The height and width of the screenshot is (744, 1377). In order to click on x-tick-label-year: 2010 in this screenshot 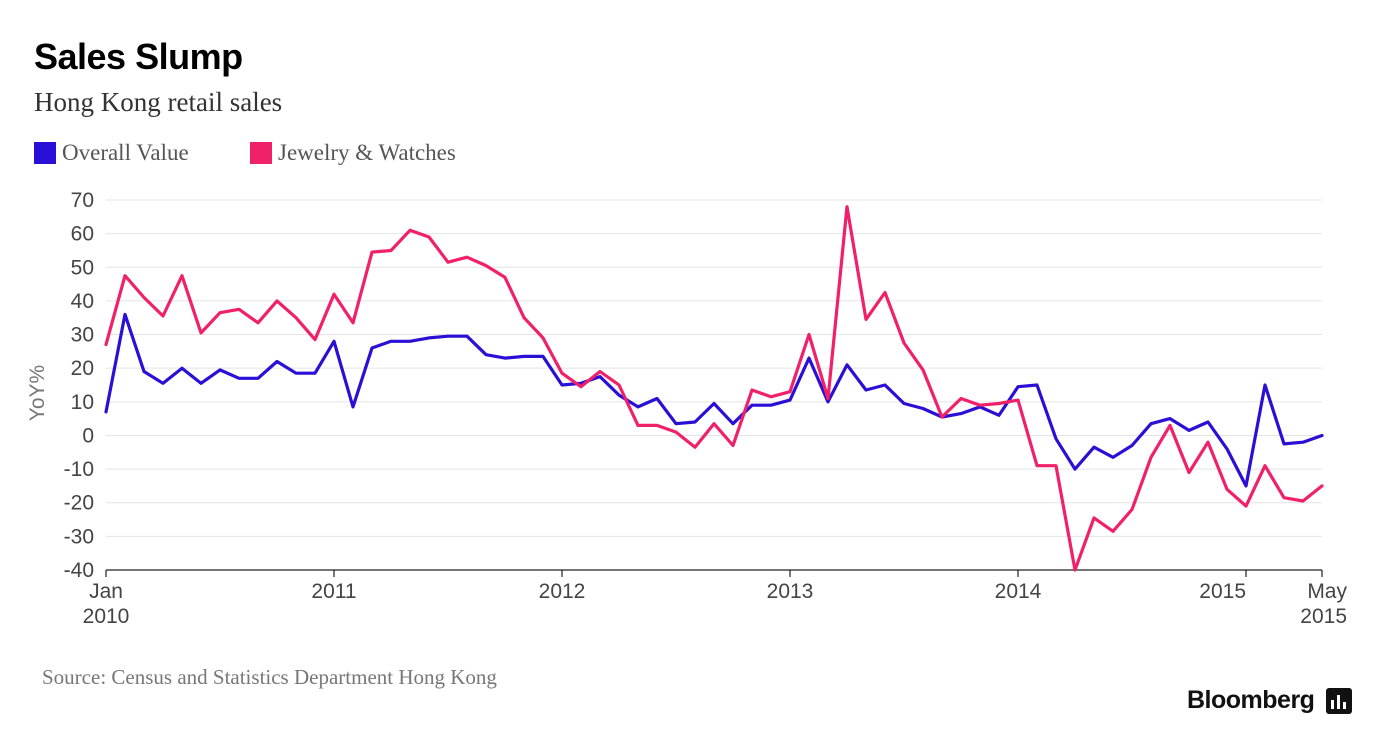, I will do `click(106, 616)`.